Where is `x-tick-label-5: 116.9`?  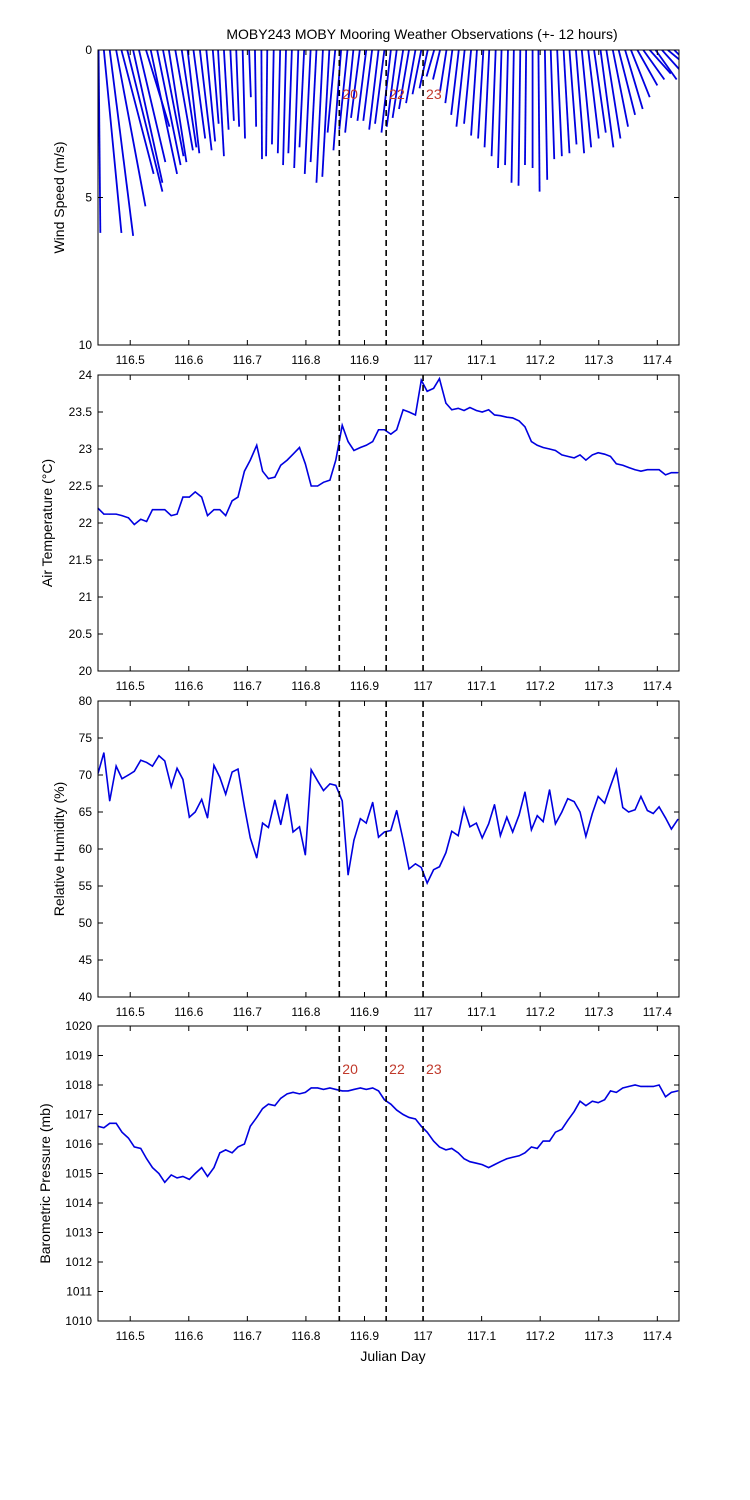 x-tick-label-5: 116.9 is located at coordinates (364, 360).